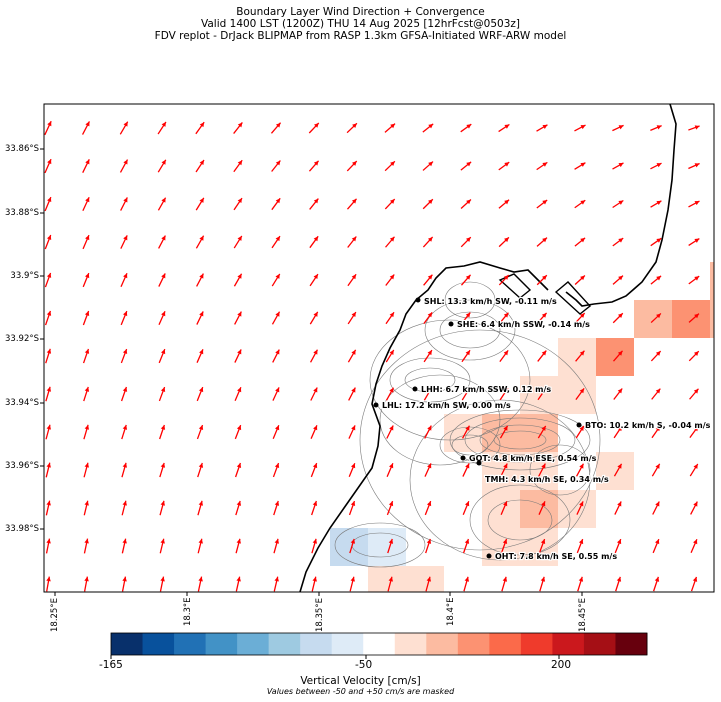  I want to click on lat-tick-label: 33.98°S, so click(22, 529).